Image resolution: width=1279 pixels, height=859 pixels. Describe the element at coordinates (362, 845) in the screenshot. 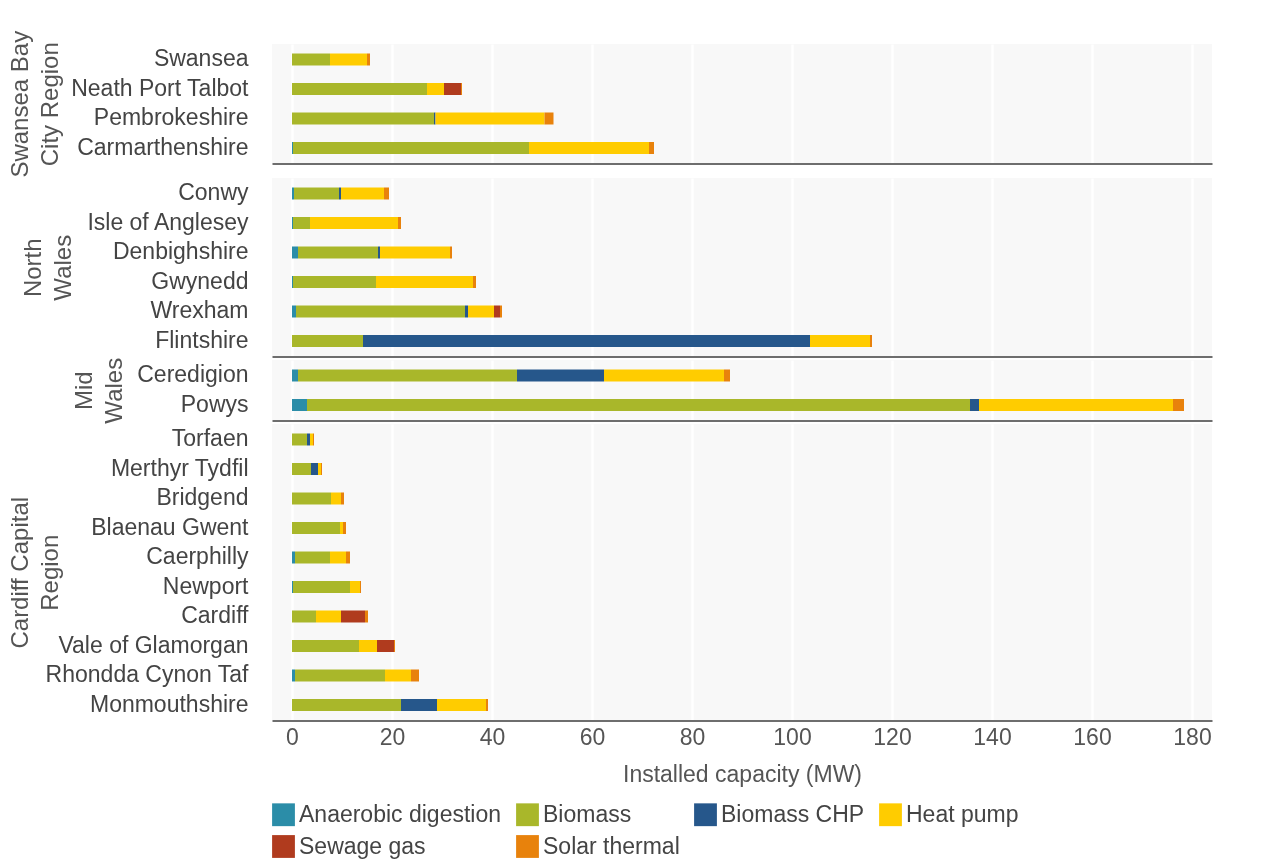

I see `legend-label: Sewage gas` at that location.